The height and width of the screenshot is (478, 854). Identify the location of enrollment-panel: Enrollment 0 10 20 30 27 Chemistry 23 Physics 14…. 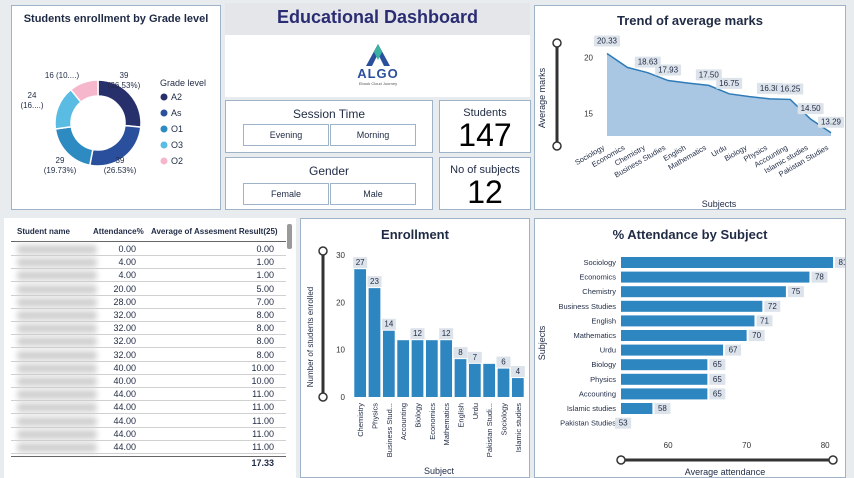
(415, 348).